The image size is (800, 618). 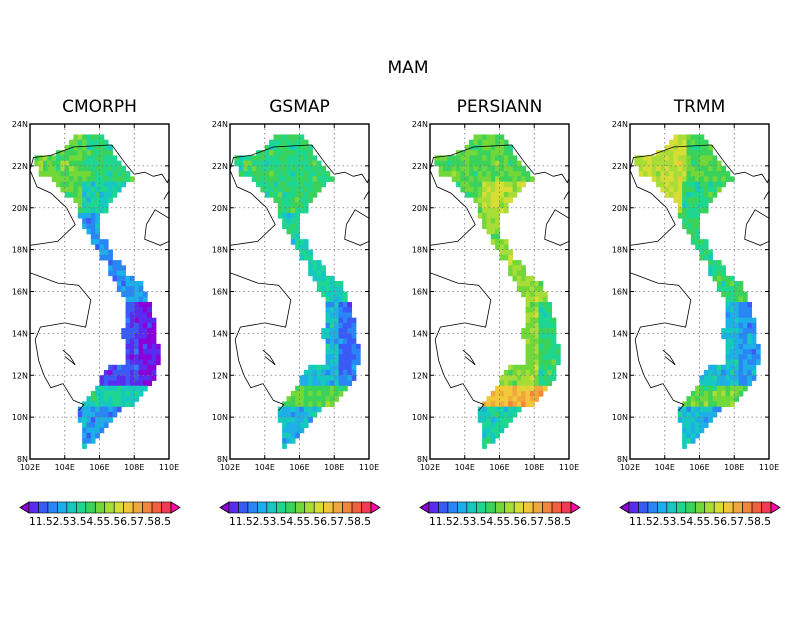 What do you see at coordinates (299, 291) in the screenshot?
I see `gridlines` at bounding box center [299, 291].